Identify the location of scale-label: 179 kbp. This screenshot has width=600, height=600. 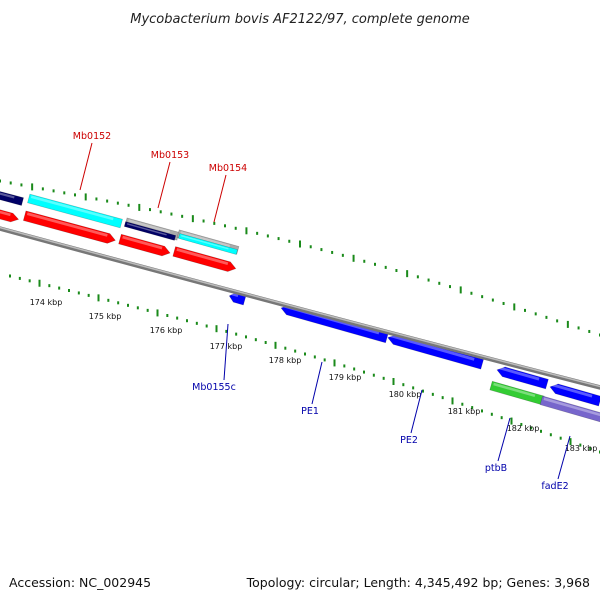
(345, 377).